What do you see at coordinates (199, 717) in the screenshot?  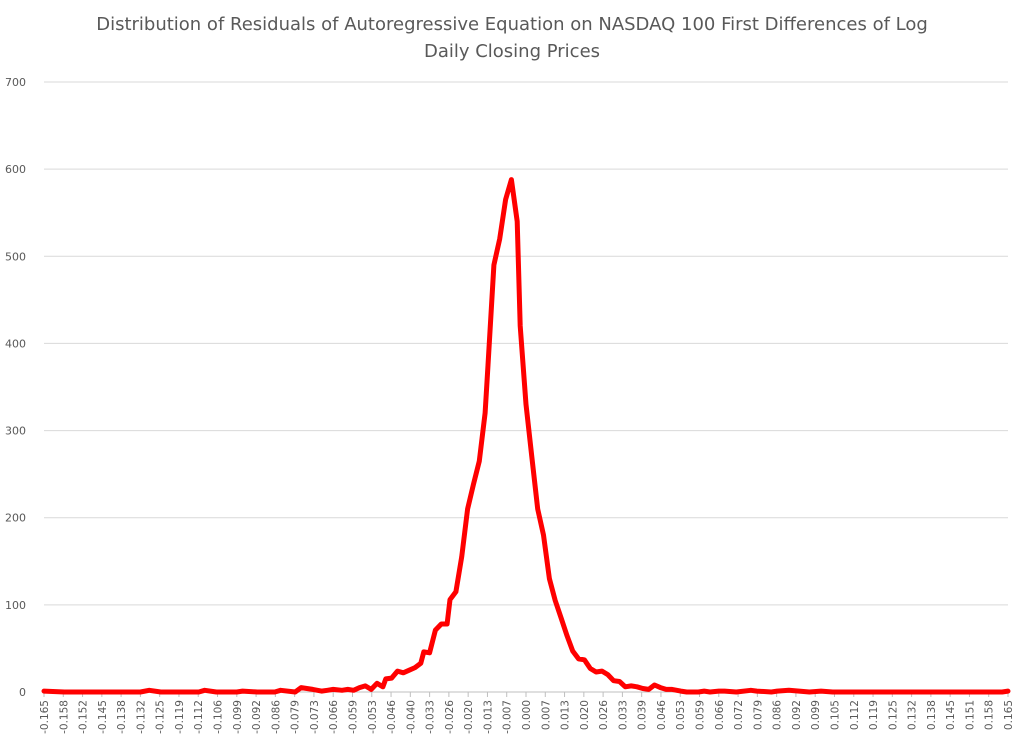 I see `x-tick-label: -0.112` at bounding box center [199, 717].